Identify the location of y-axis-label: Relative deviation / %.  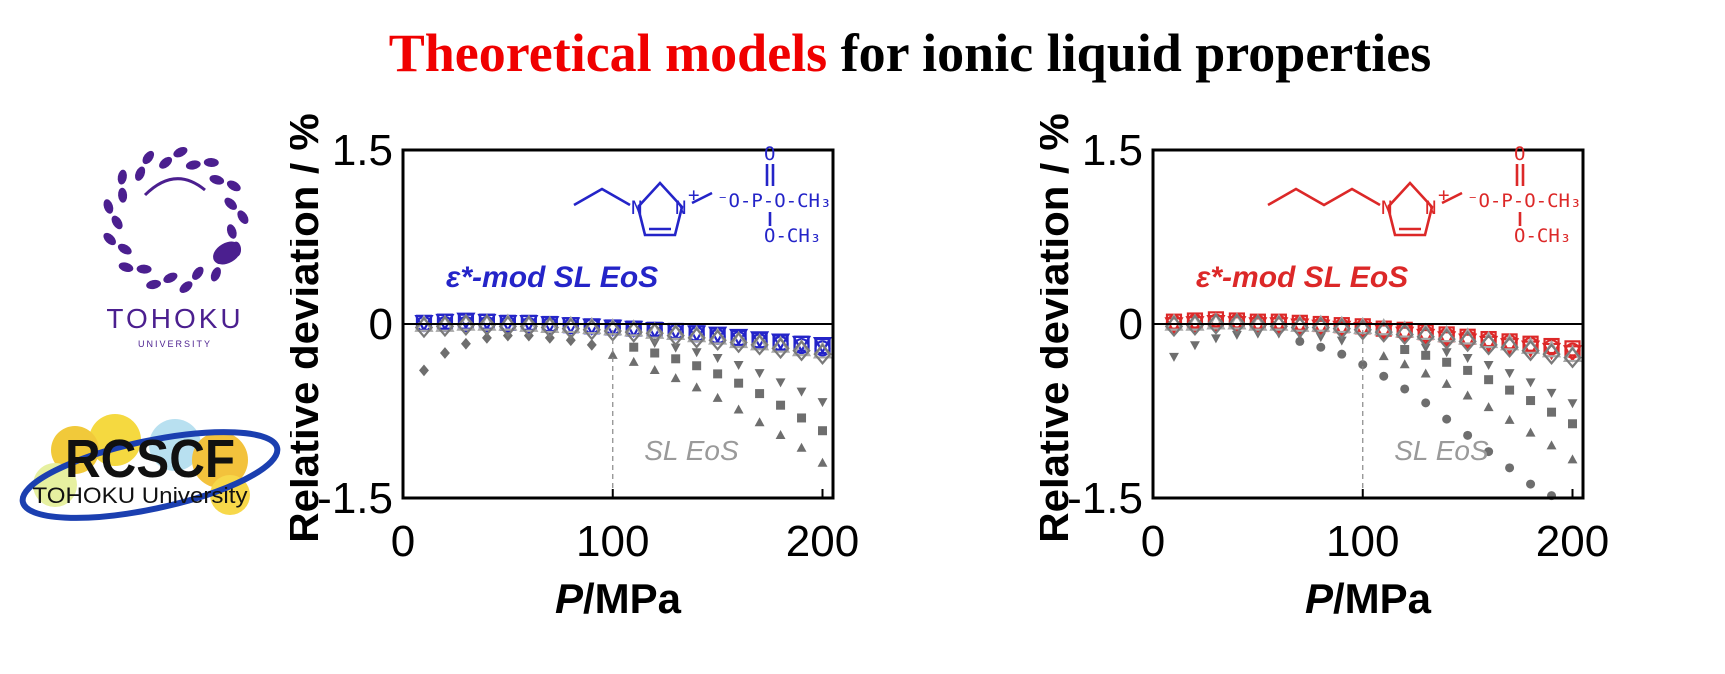
(308, 327).